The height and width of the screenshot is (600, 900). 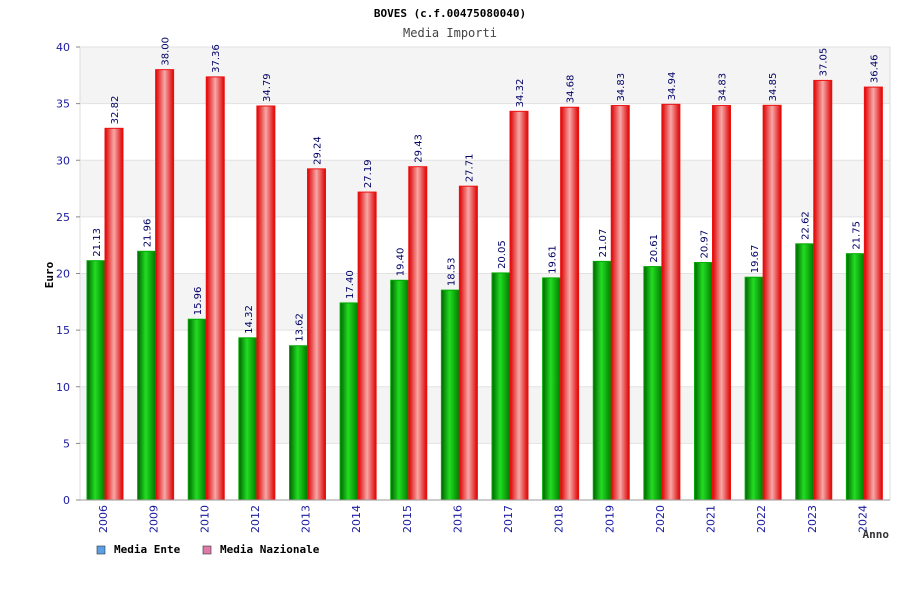 What do you see at coordinates (407, 519) in the screenshot?
I see `x-tick-label: 2015` at bounding box center [407, 519].